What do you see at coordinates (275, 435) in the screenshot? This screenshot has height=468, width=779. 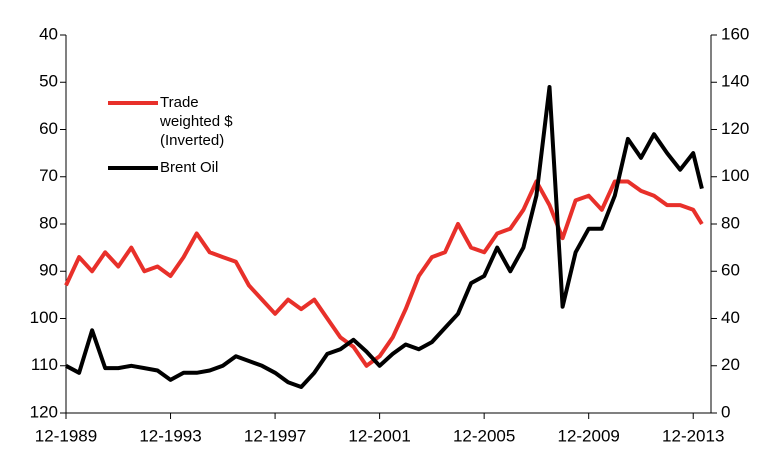 I see `x-tick-label: 12-1997` at bounding box center [275, 435].